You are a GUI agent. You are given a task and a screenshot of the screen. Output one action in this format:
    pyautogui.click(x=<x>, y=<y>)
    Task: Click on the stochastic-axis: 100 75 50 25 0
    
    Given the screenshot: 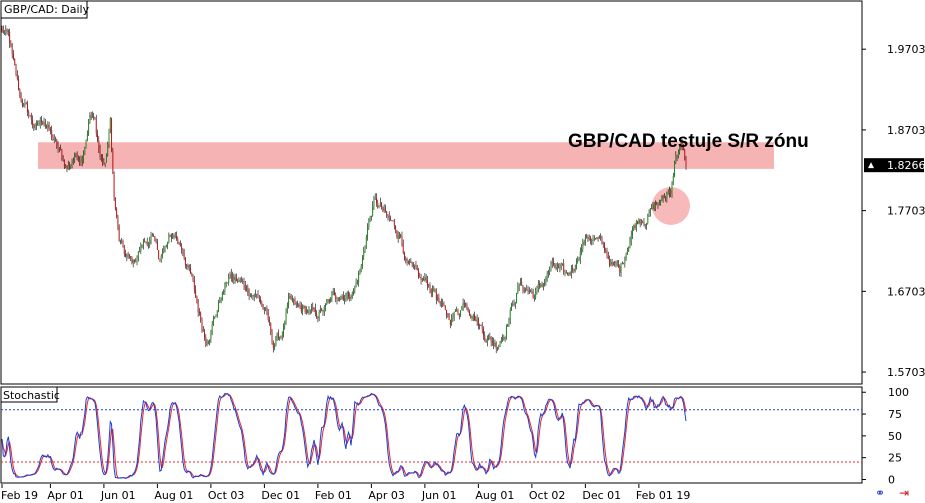 What is the action you would take?
    pyautogui.click(x=885, y=436)
    